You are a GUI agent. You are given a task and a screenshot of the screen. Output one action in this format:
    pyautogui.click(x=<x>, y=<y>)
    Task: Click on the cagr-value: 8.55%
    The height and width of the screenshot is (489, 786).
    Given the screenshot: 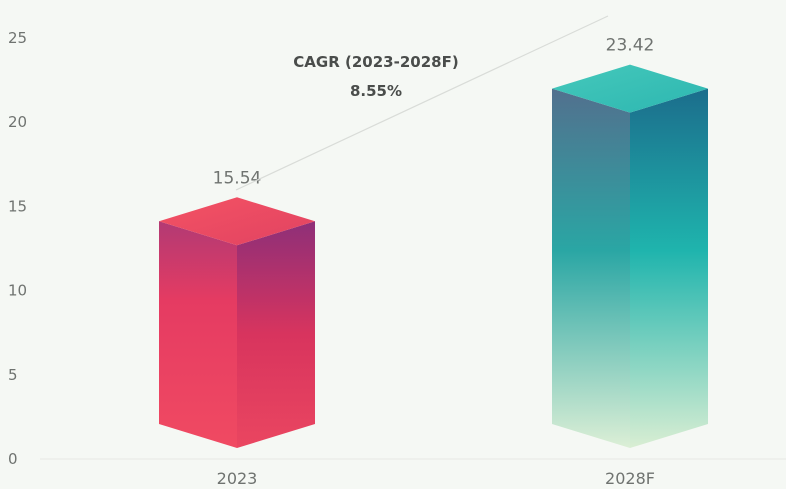 What is the action you would take?
    pyautogui.click(x=376, y=91)
    